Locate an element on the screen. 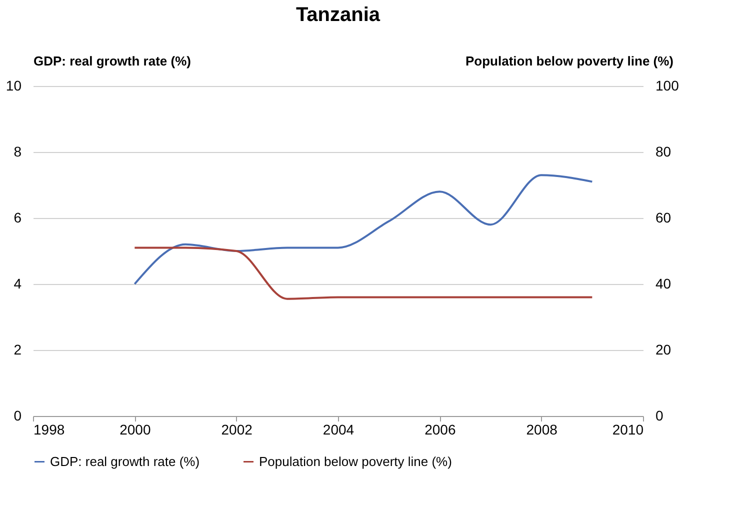 The image size is (753, 514). chart-title: Tanzania is located at coordinates (338, 15).